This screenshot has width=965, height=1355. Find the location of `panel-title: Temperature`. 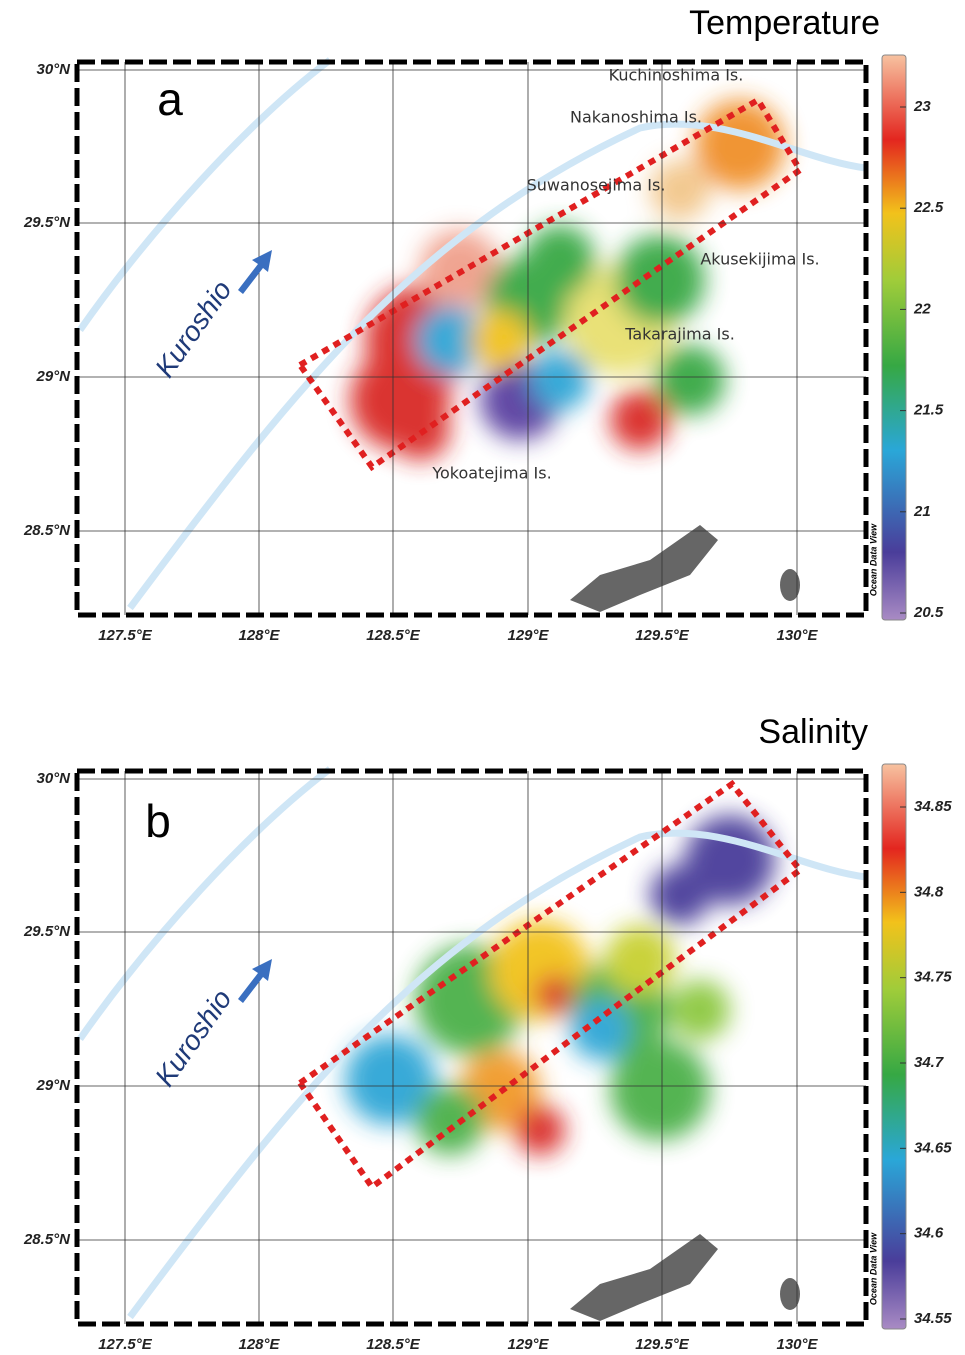

panel-title: Temperature is located at coordinates (784, 23).